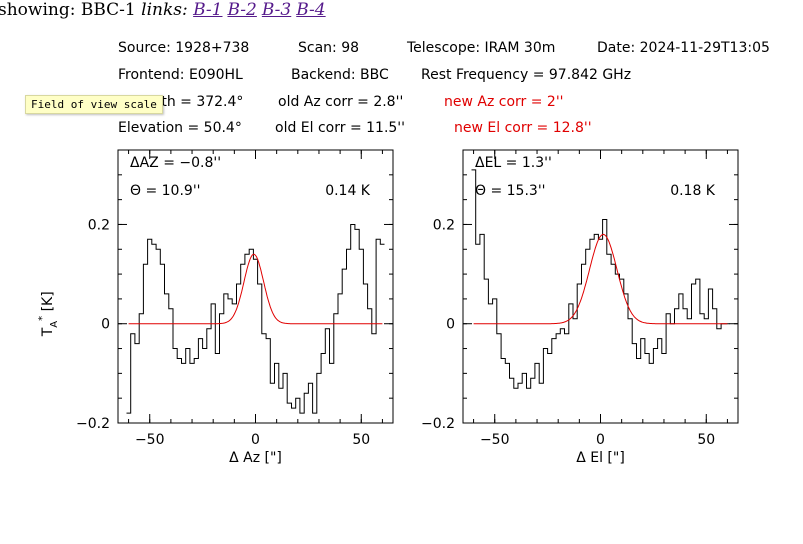 Image resolution: width=803 pixels, height=544 pixels. What do you see at coordinates (48, 314) in the screenshot?
I see `y-axis-label: TA* [K]` at bounding box center [48, 314].